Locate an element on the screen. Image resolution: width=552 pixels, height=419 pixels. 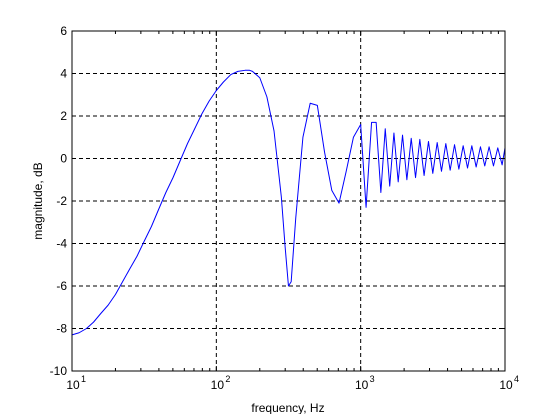
x-tick-label: 10 2 is located at coordinates (221, 383).